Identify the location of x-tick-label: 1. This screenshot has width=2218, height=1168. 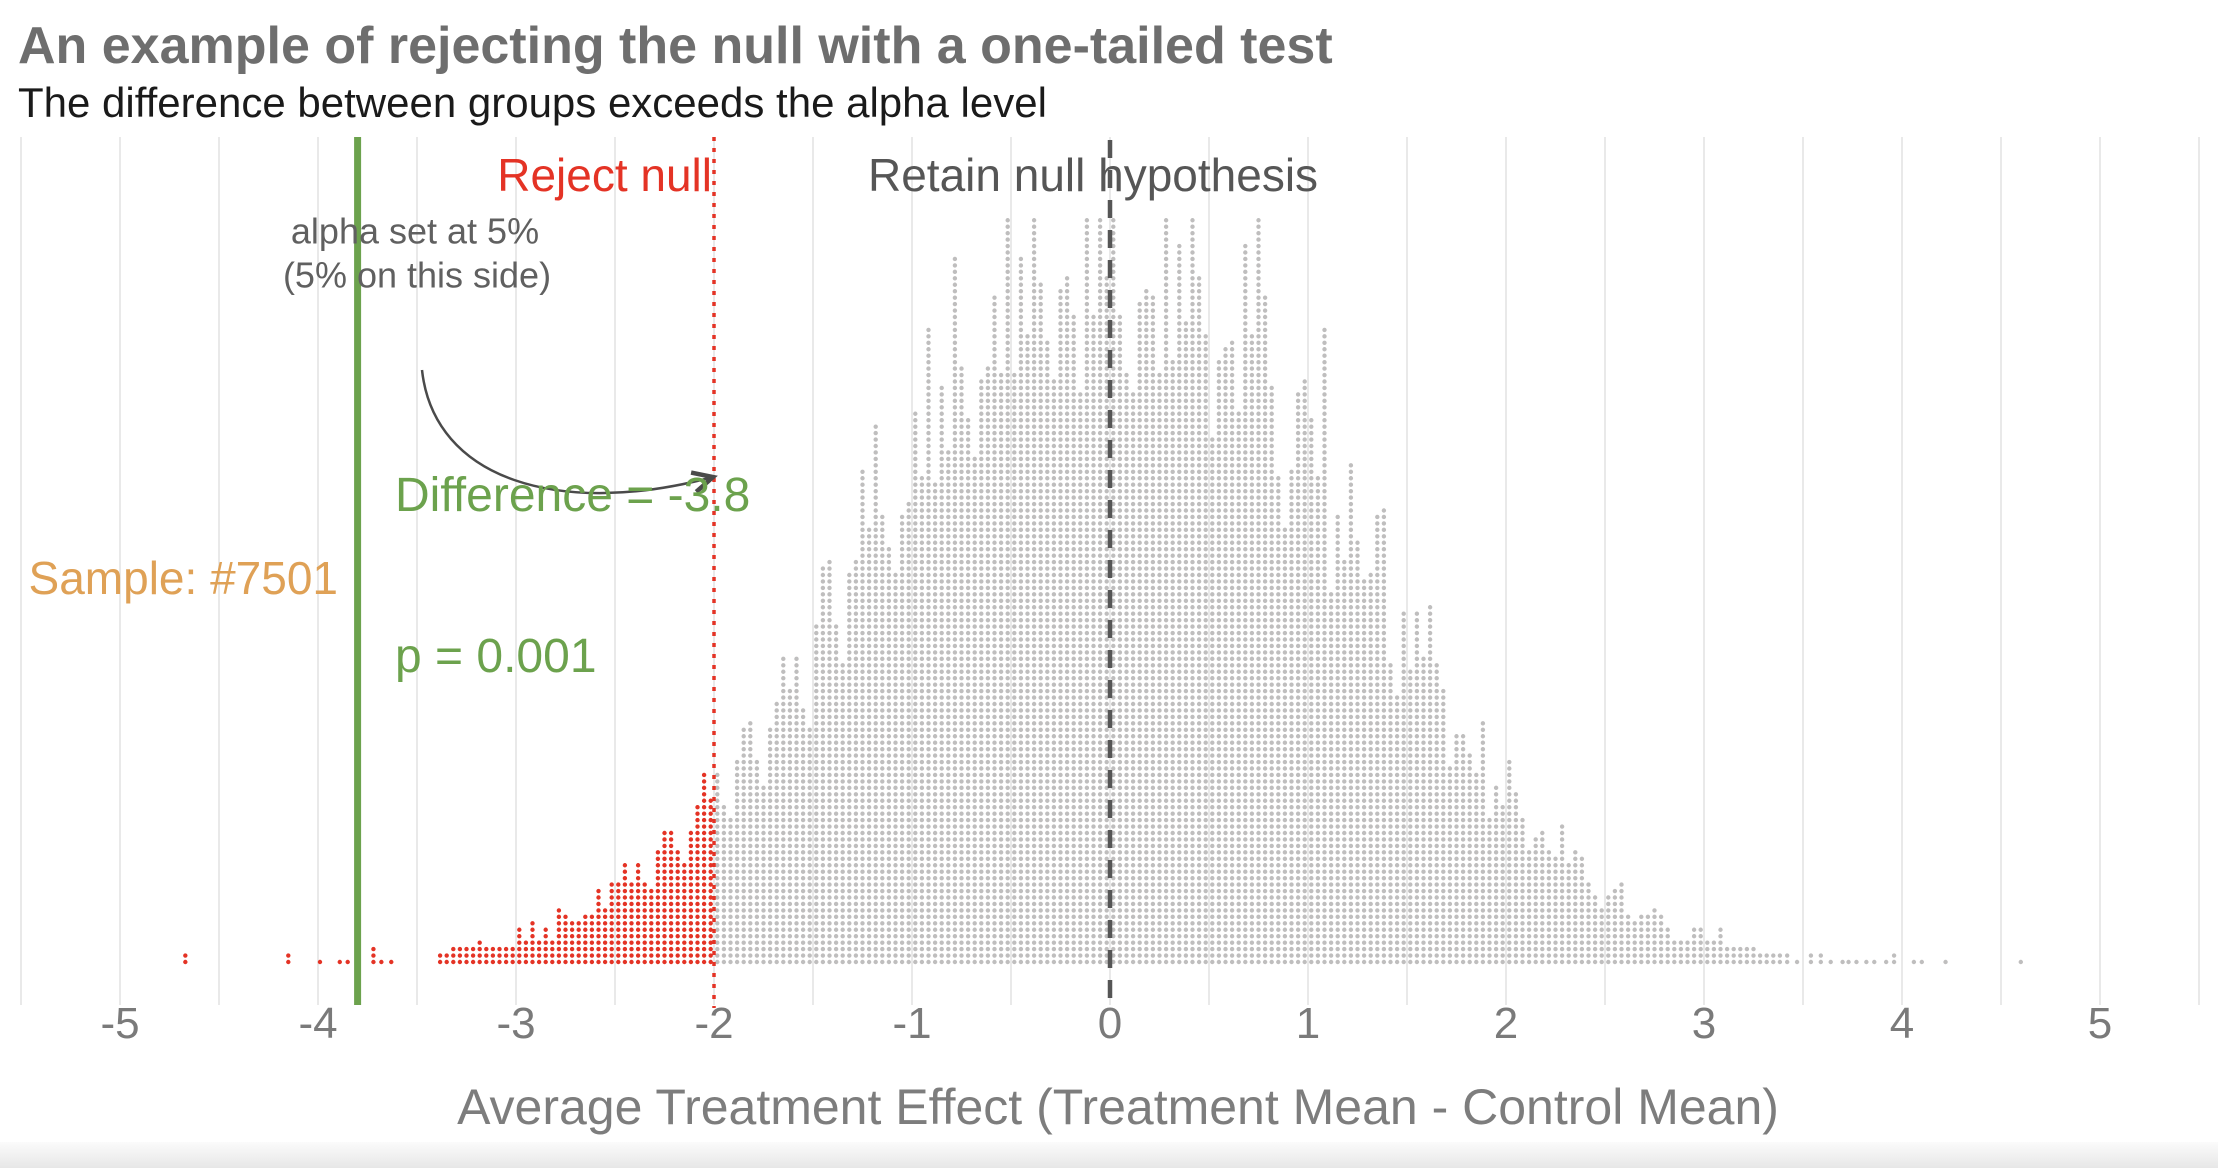
(1308, 1024).